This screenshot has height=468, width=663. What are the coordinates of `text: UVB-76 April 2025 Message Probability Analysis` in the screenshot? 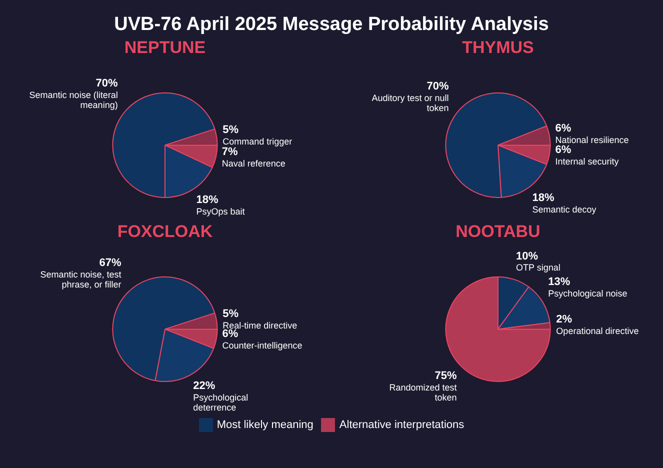 It's located at (331, 25).